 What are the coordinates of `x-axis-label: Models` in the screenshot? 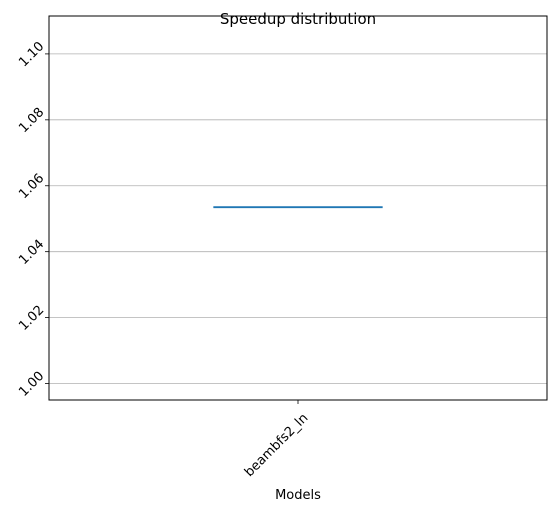 It's located at (298, 495).